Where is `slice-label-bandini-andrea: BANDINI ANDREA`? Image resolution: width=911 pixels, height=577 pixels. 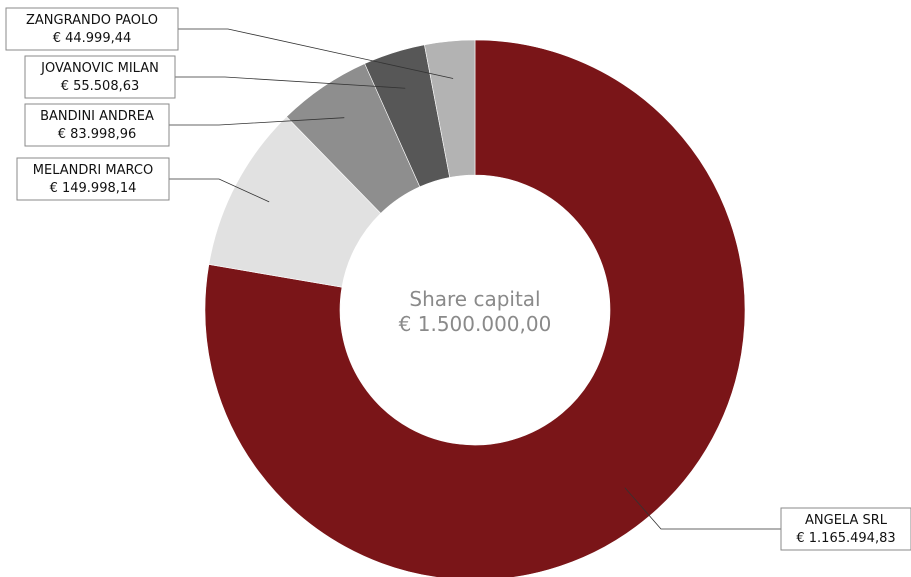 slice-label-bandini-andrea: BANDINI ANDREA is located at coordinates (97, 116).